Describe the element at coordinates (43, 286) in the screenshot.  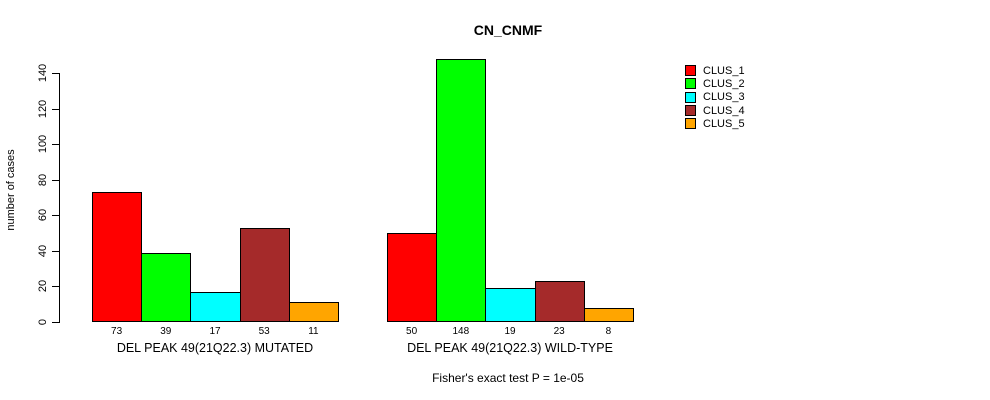
I see `y-axis-tick-label: 20` at that location.